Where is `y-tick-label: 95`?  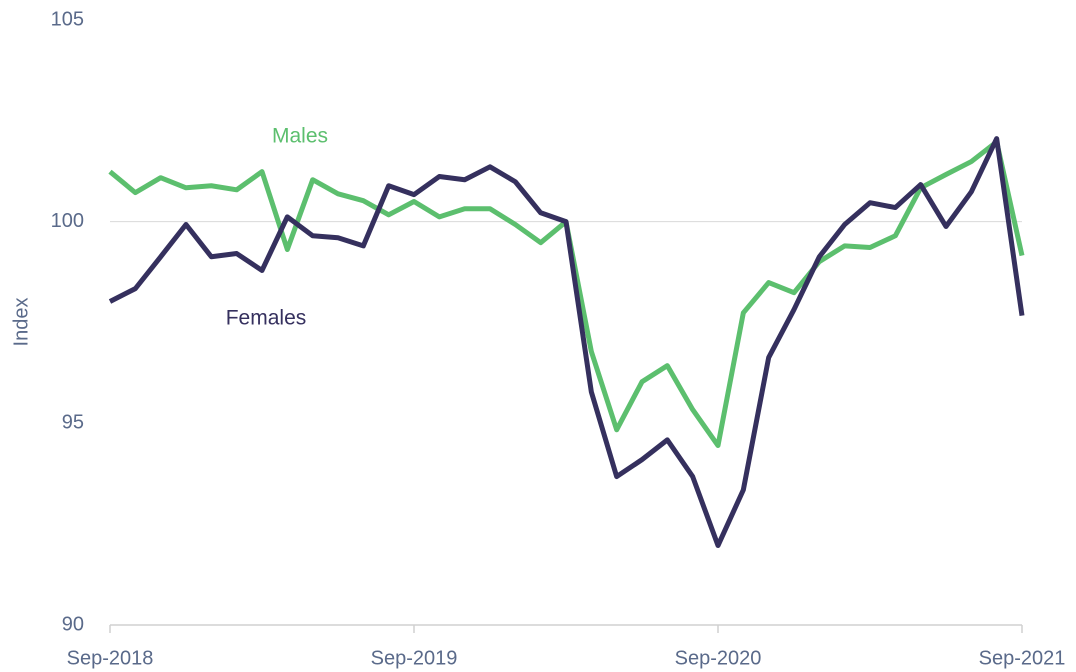
y-tick-label: 95 is located at coordinates (73, 423).